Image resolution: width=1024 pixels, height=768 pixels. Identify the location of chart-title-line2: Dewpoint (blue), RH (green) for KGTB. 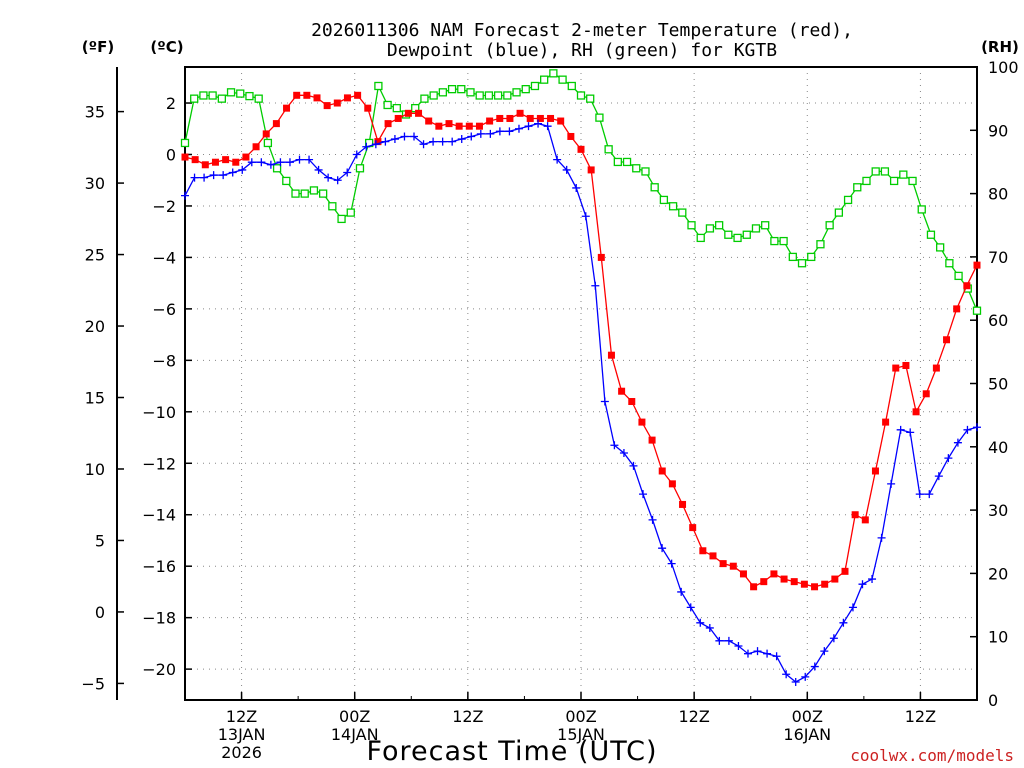
(582, 50).